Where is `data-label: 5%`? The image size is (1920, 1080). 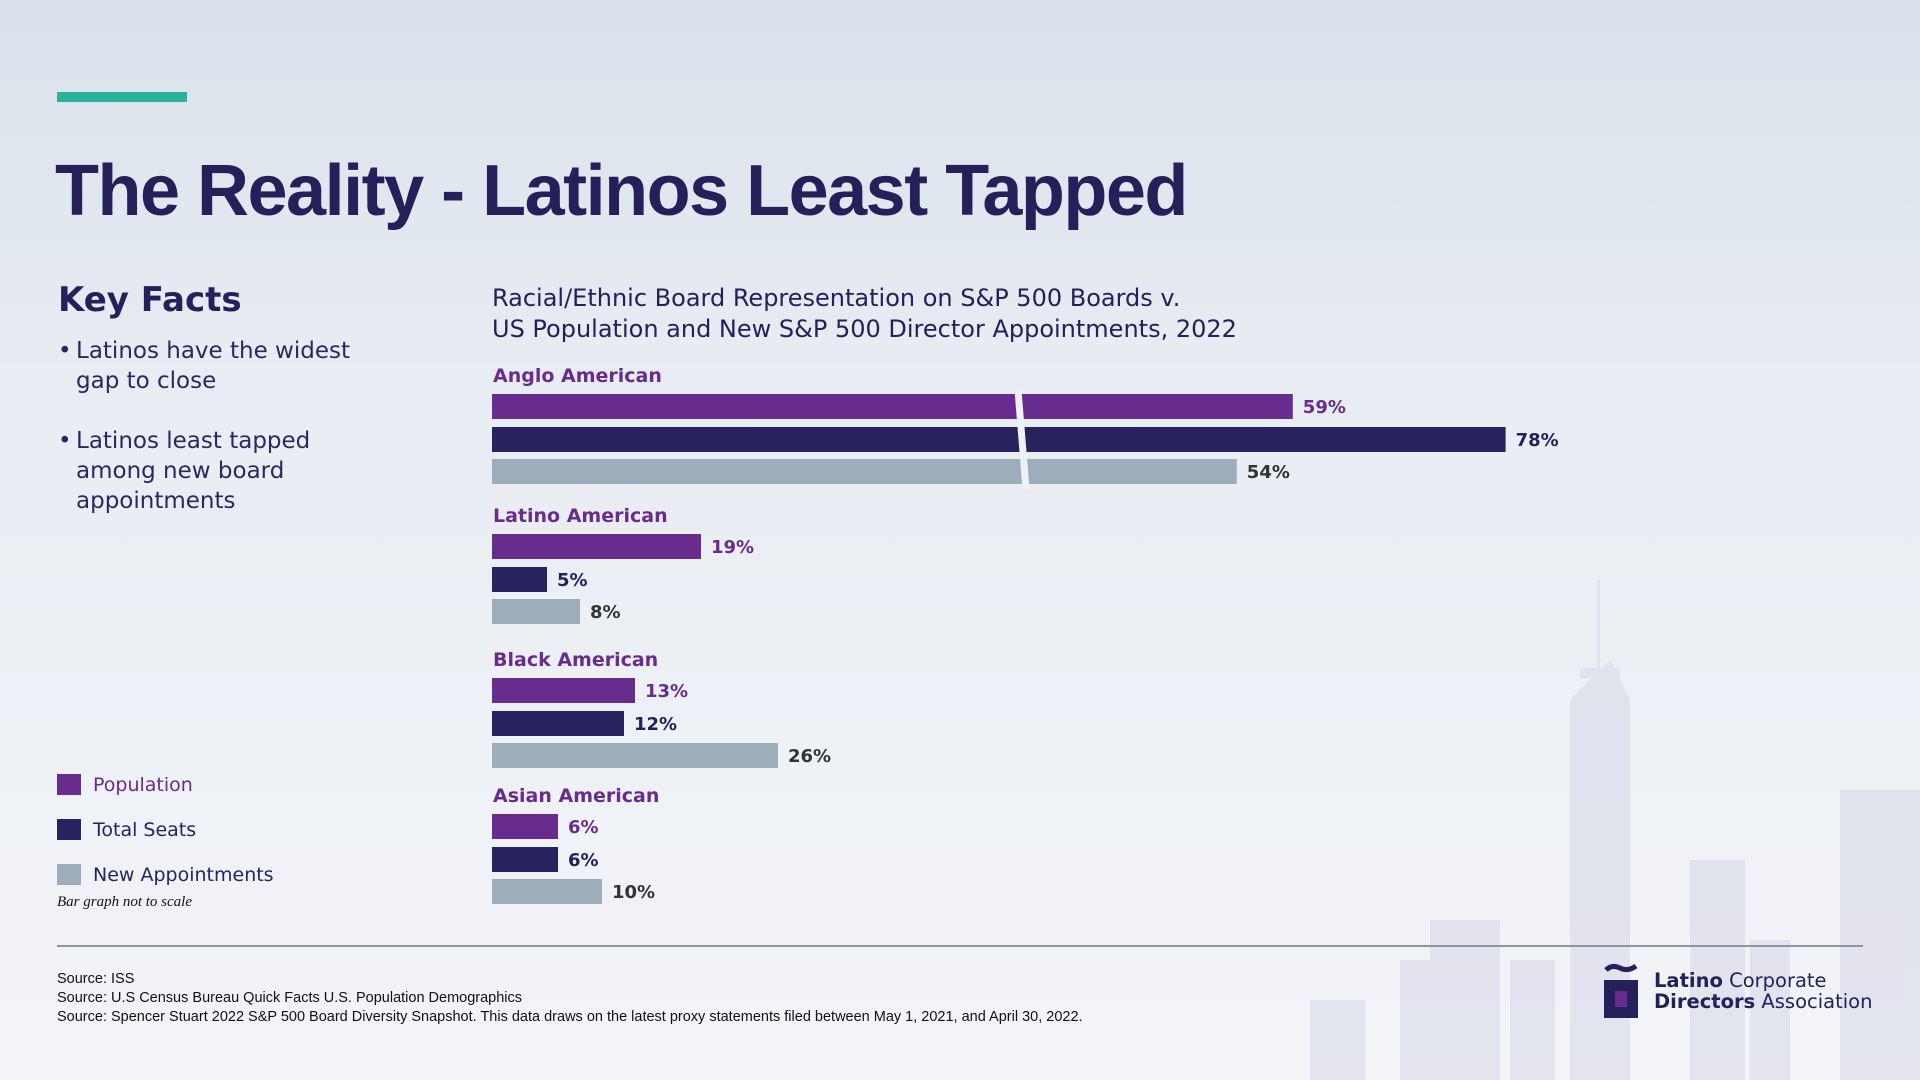
data-label: 5% is located at coordinates (572, 580).